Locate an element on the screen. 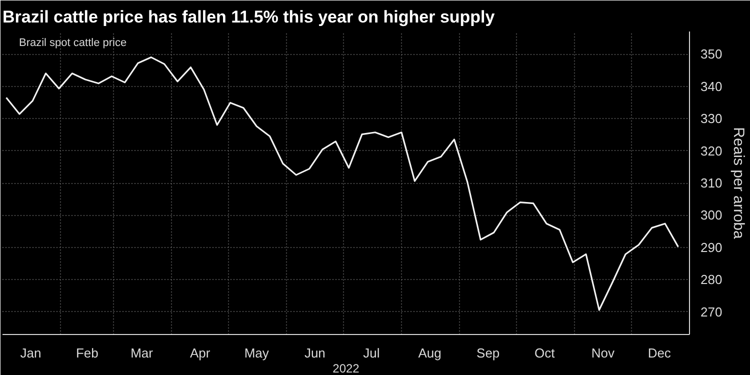  x-tick-label: Jul is located at coordinates (371, 353).